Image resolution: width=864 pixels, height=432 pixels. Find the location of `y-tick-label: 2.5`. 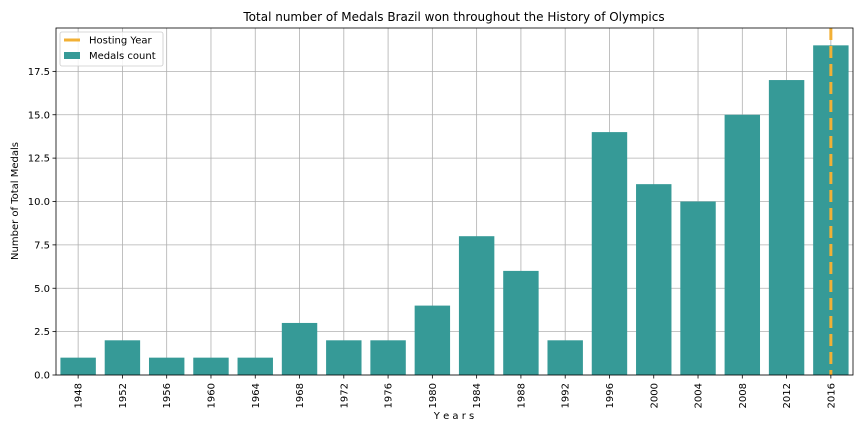

y-tick-label: 2.5 is located at coordinates (42, 332).